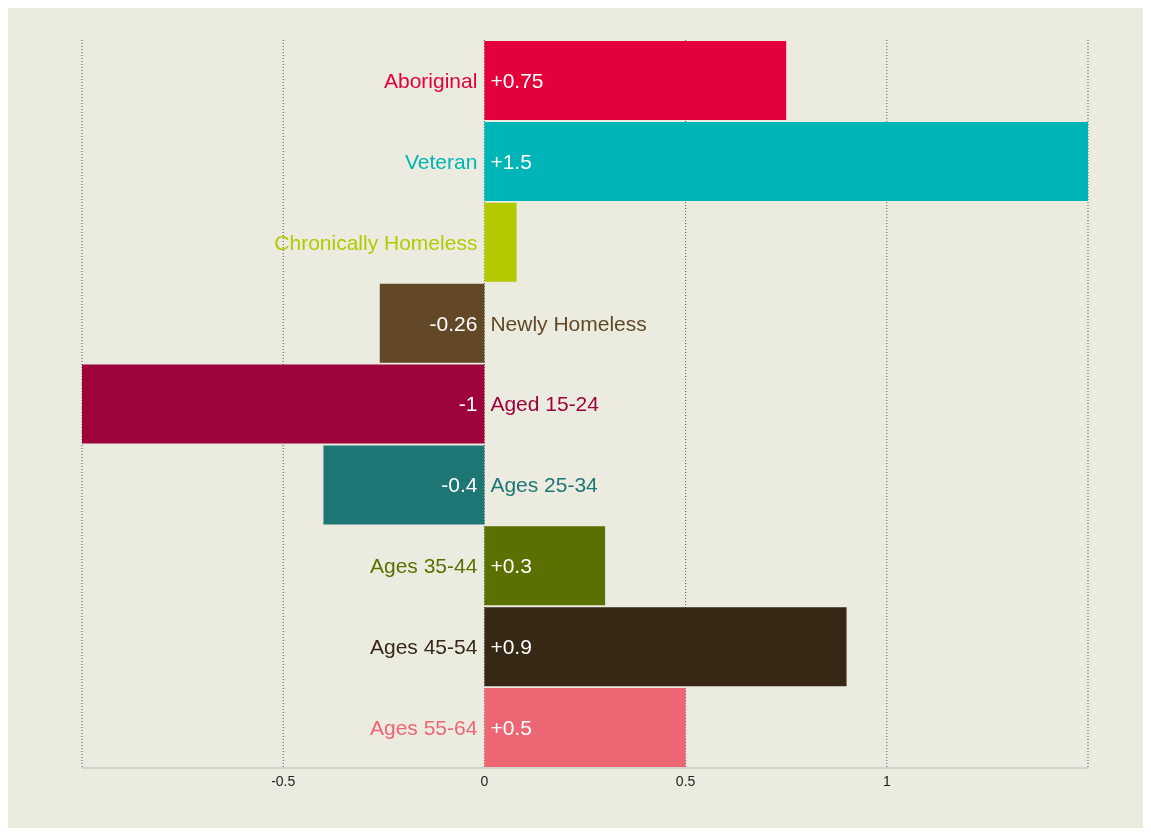  Describe the element at coordinates (484, 780) in the screenshot. I see `x-tick-label: 0` at that location.